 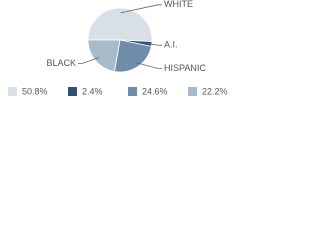 What do you see at coordinates (92, 91) in the screenshot?
I see `legend-label: 2.4%` at bounding box center [92, 91].